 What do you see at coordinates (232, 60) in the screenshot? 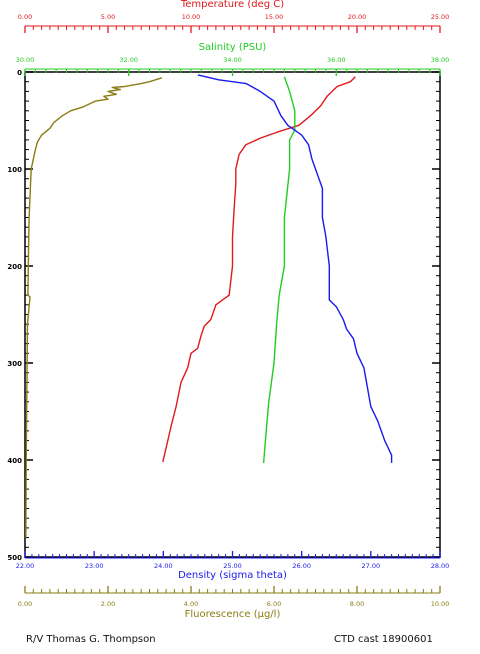
I see `salinity-tick-label: 34.00` at bounding box center [232, 60].